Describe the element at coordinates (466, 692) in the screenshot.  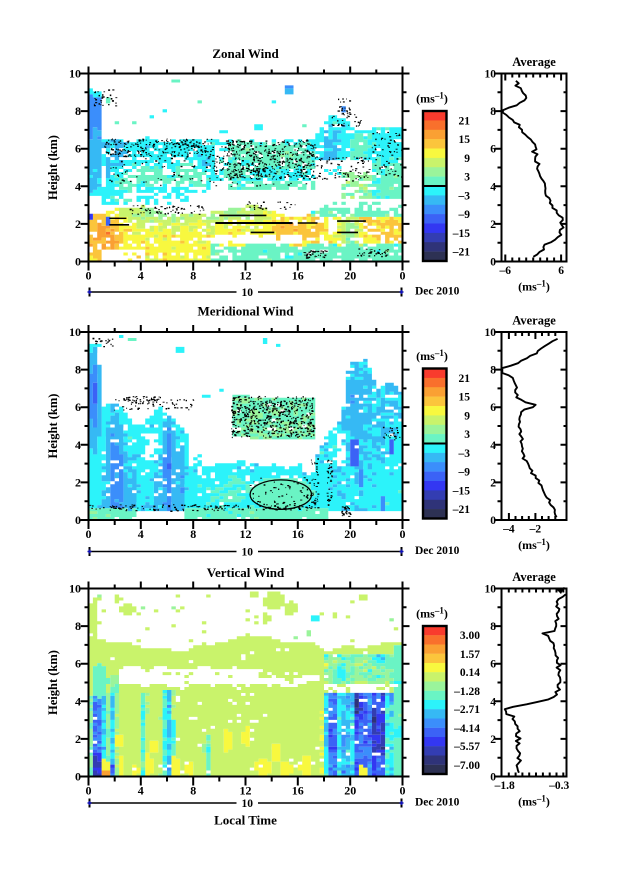
I see `svg-text: –1.28` at that location.